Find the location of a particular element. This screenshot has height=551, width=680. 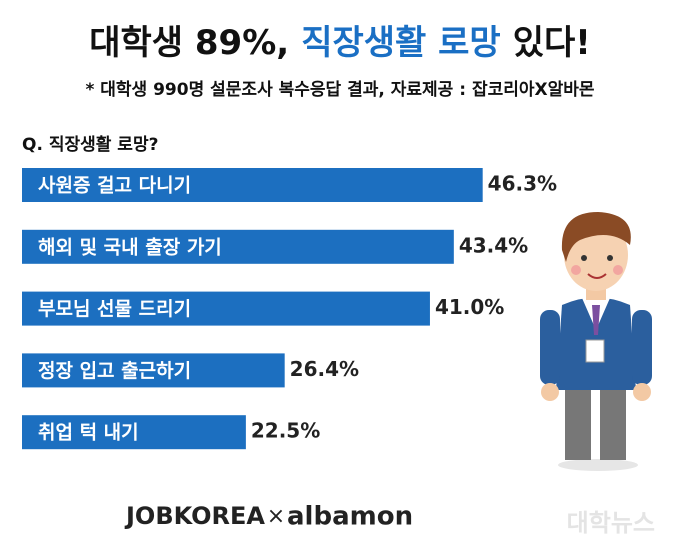

chart-title: 대학생 89%, 직장생활 로망 있다! is located at coordinates (340, 43).